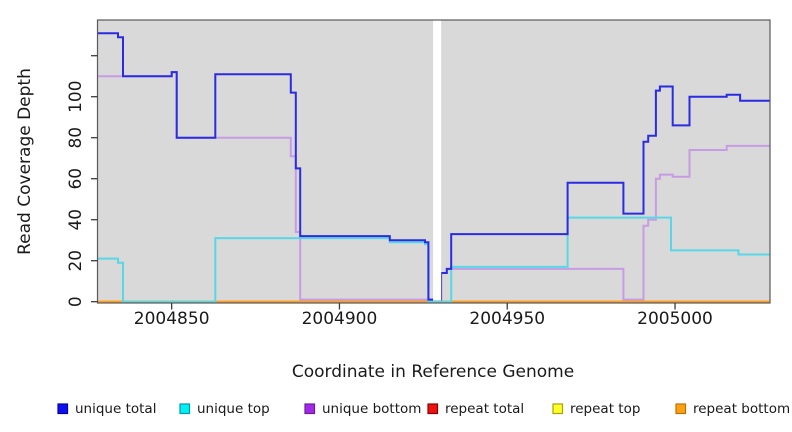 The image size is (792, 432). I want to click on x-tick-label: 2004950, so click(507, 319).